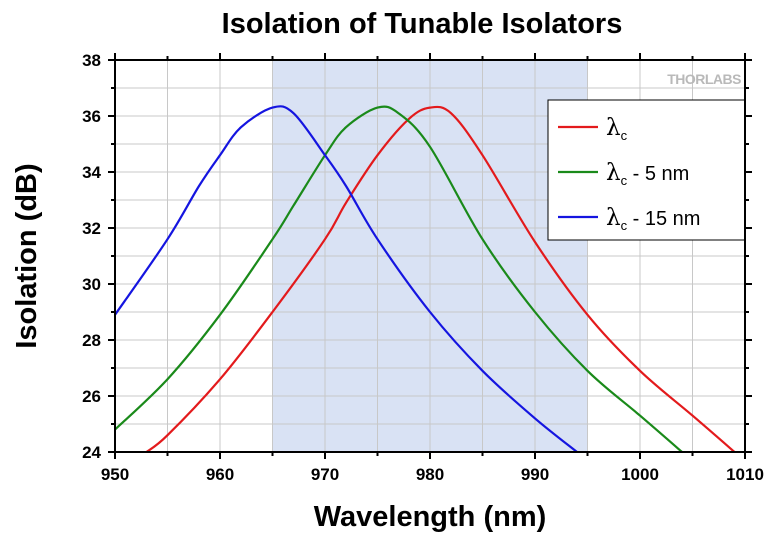 Image resolution: width=780 pixels, height=536 pixels. I want to click on y-tick-label: 32, so click(91, 228).